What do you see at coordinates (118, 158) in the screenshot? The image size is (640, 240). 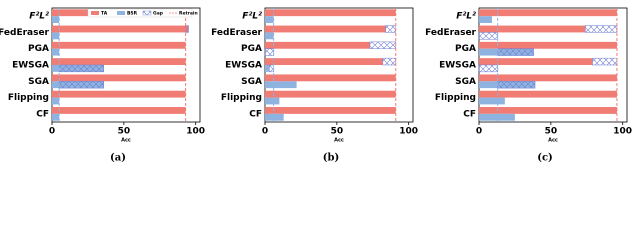 I see `panel-caption: (a)` at bounding box center [118, 158].